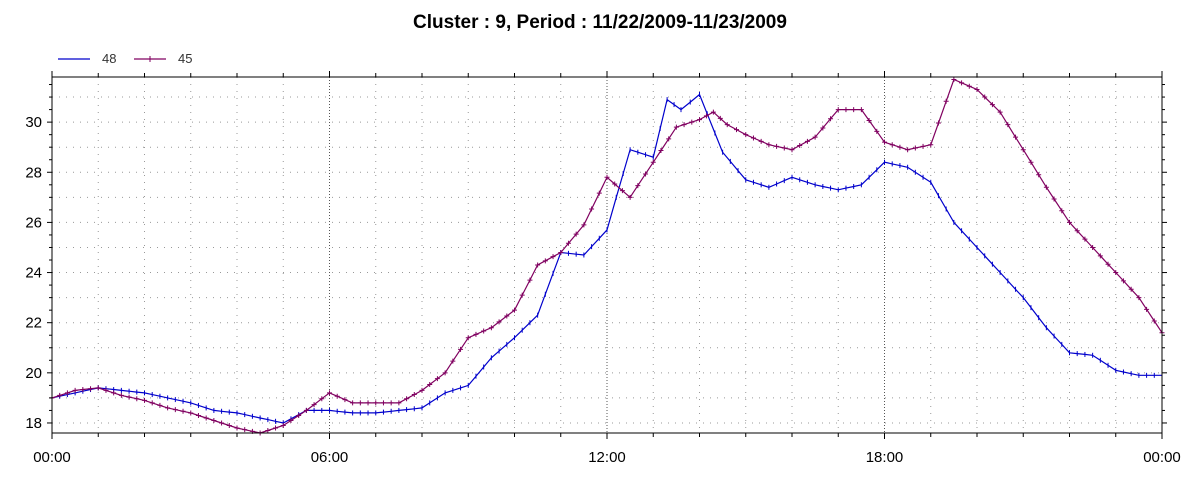  What do you see at coordinates (109, 58) in the screenshot?
I see `legend-label-48: 48` at bounding box center [109, 58].